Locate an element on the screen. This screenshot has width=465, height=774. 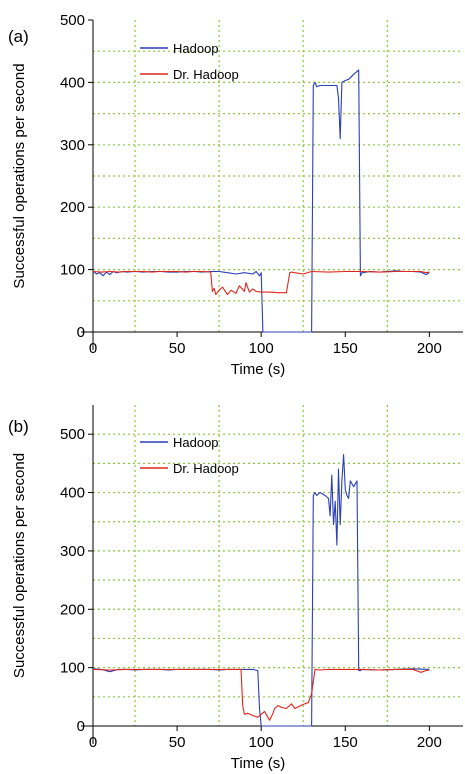
panel-label: (b) is located at coordinates (18, 426).